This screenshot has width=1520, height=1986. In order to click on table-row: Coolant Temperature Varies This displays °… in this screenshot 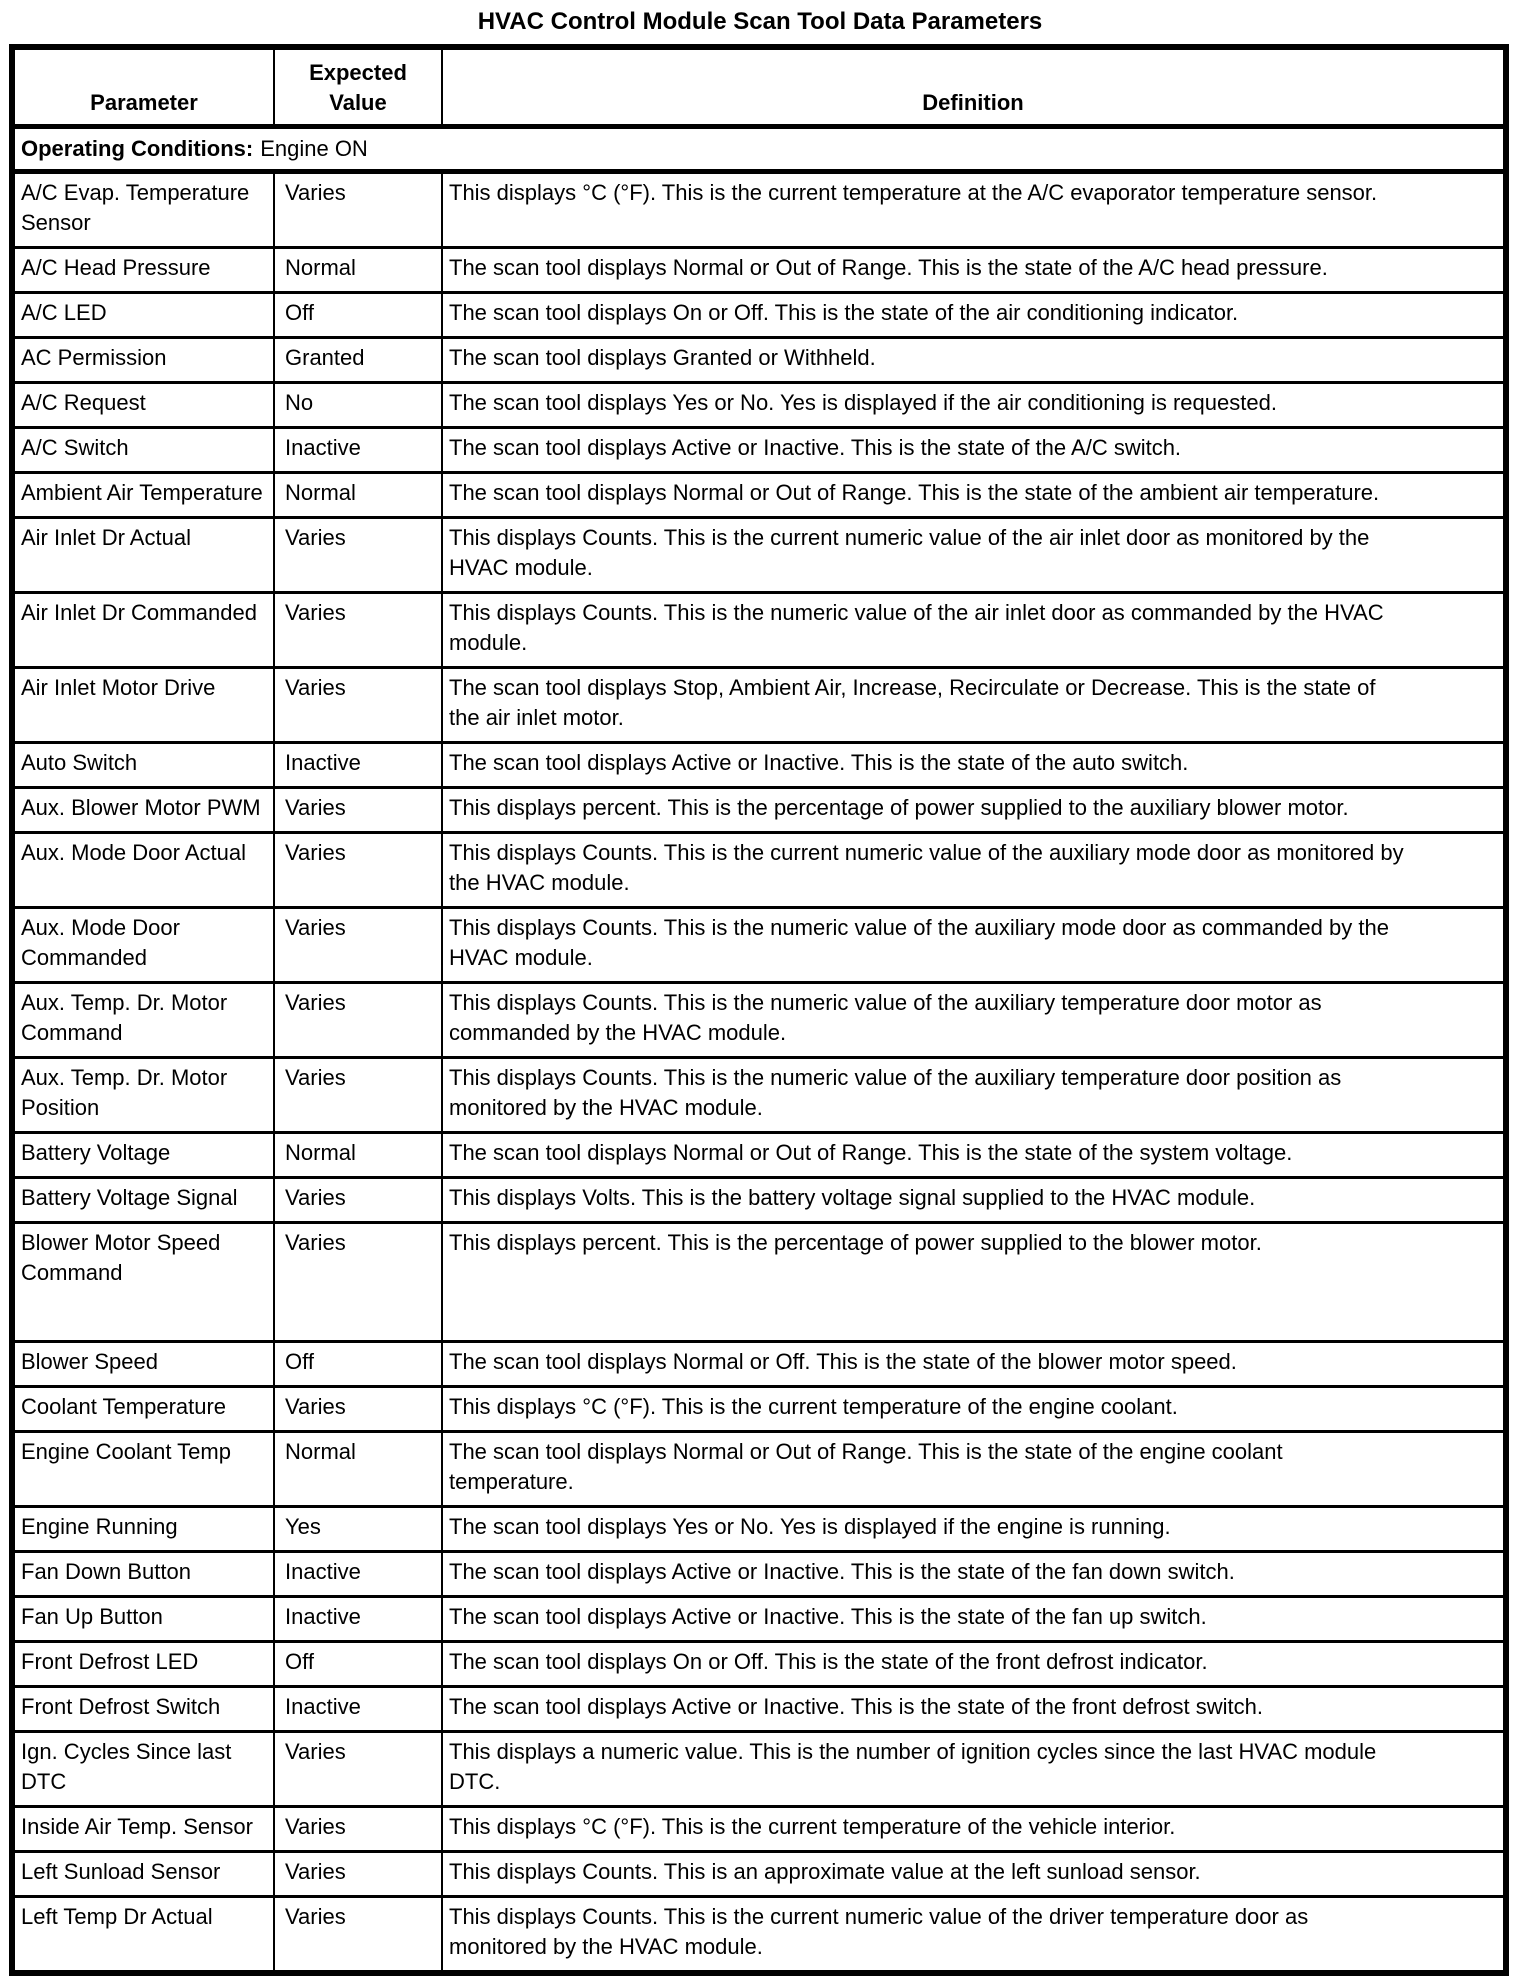, I will do `click(759, 1409)`.